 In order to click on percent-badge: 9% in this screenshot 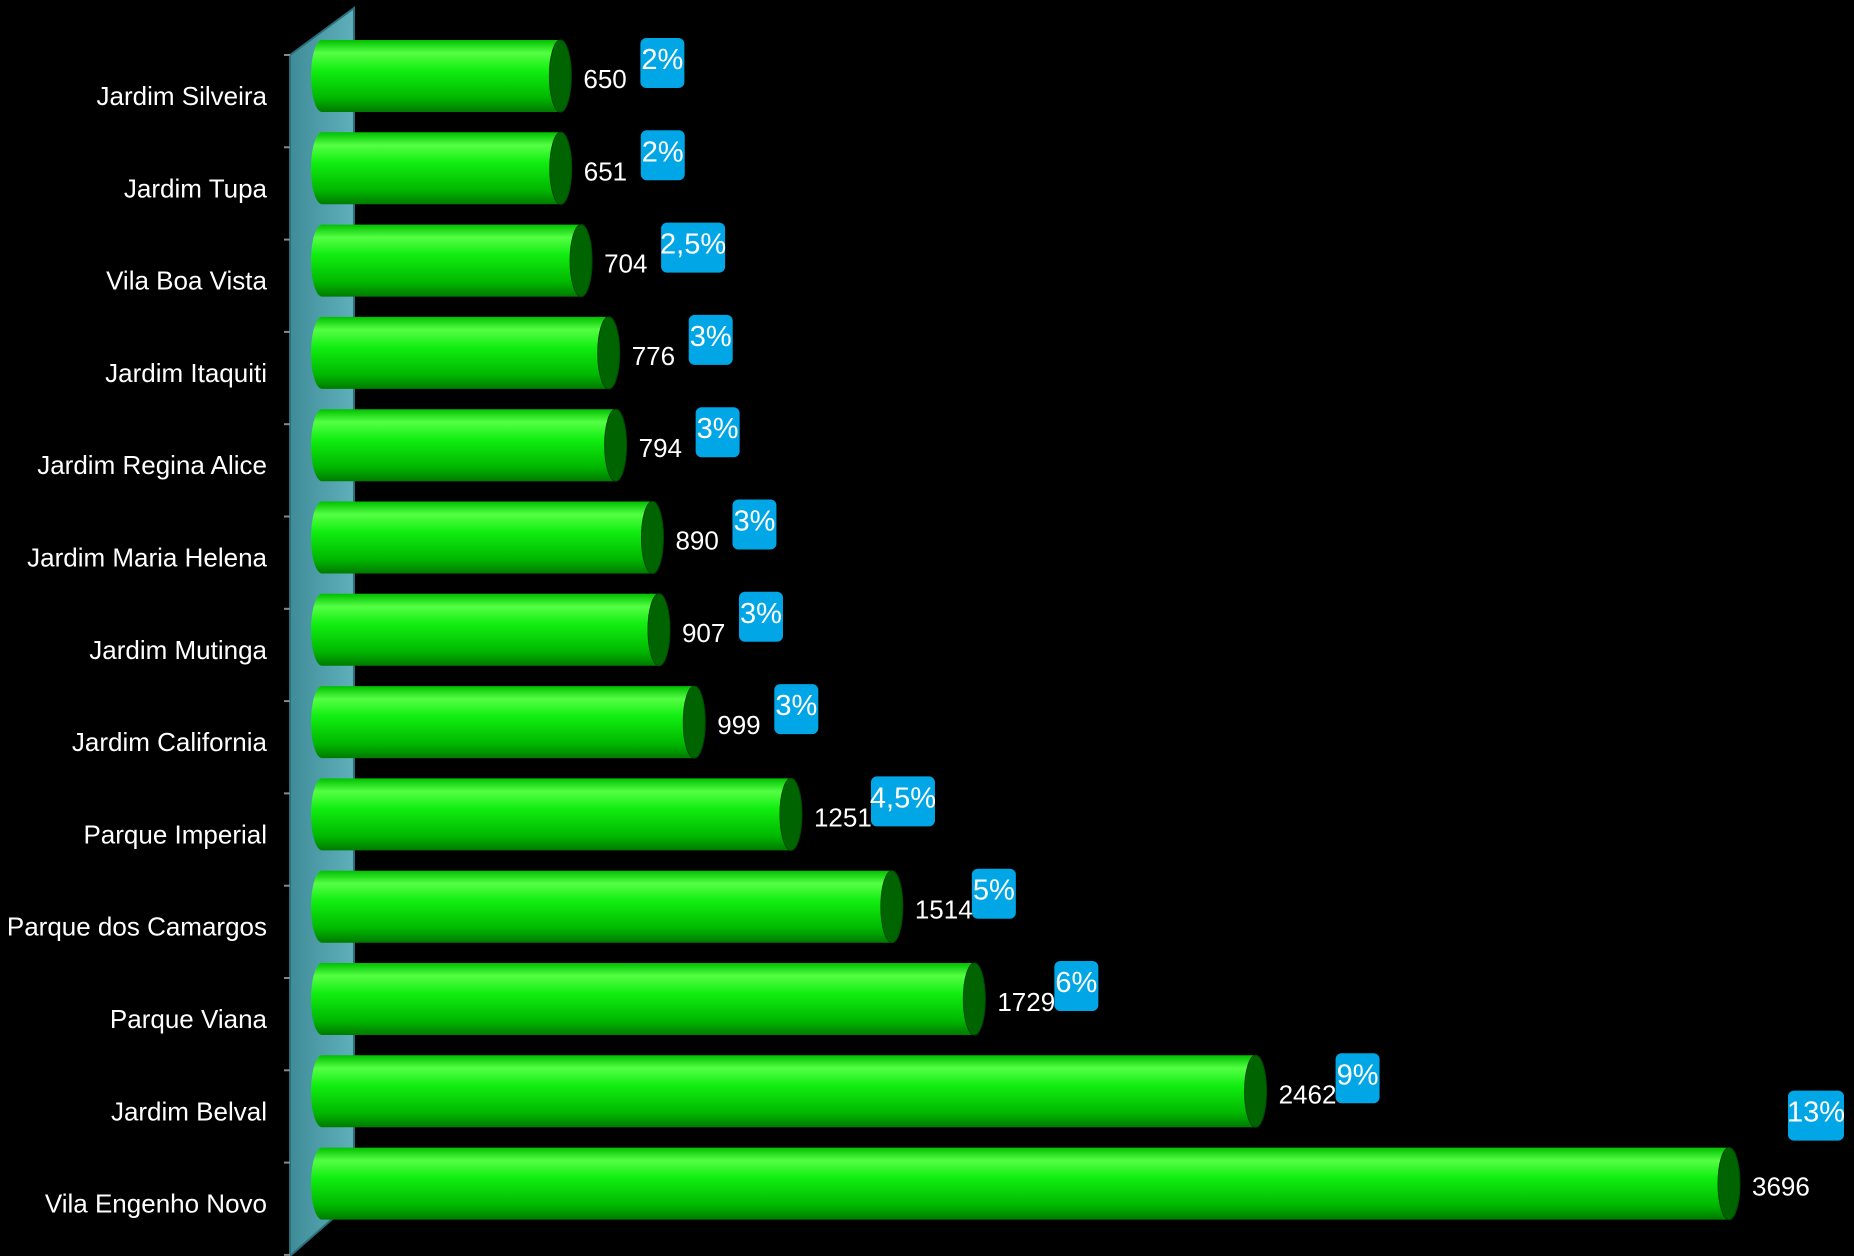, I will do `click(1357, 1078)`.